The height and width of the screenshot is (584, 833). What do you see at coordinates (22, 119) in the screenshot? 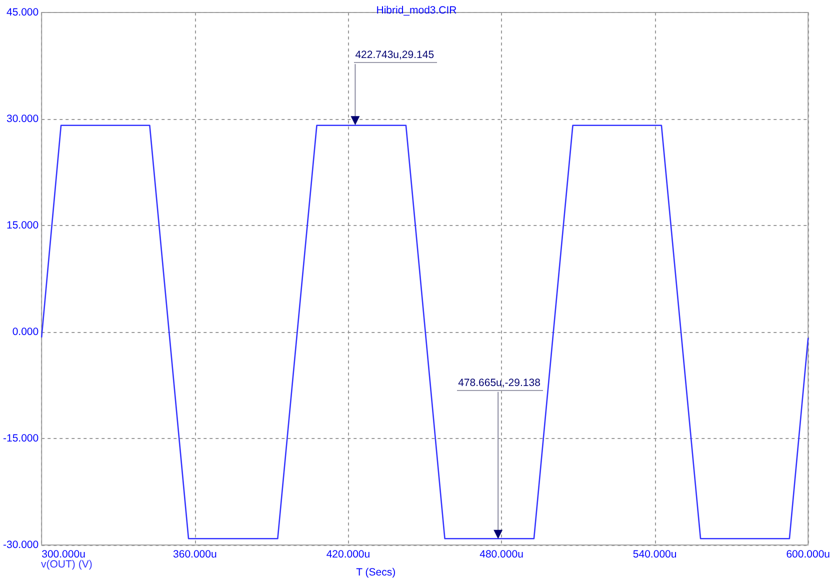
I see `y-tick-label: 30.000` at bounding box center [22, 119].